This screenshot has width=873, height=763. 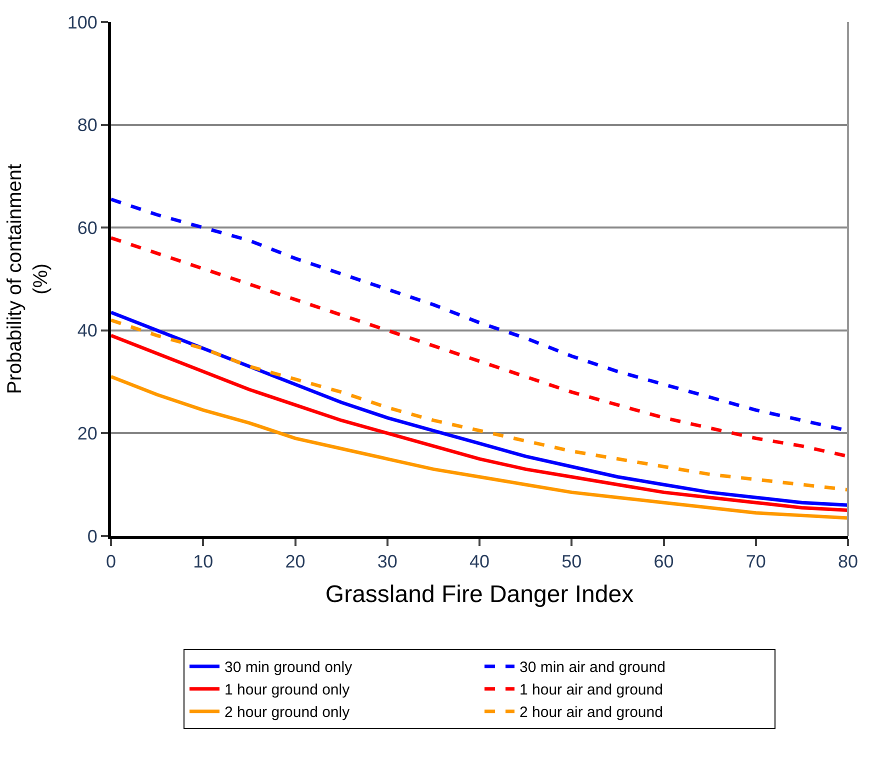 I want to click on x-tick-label: 50, so click(x=572, y=562).